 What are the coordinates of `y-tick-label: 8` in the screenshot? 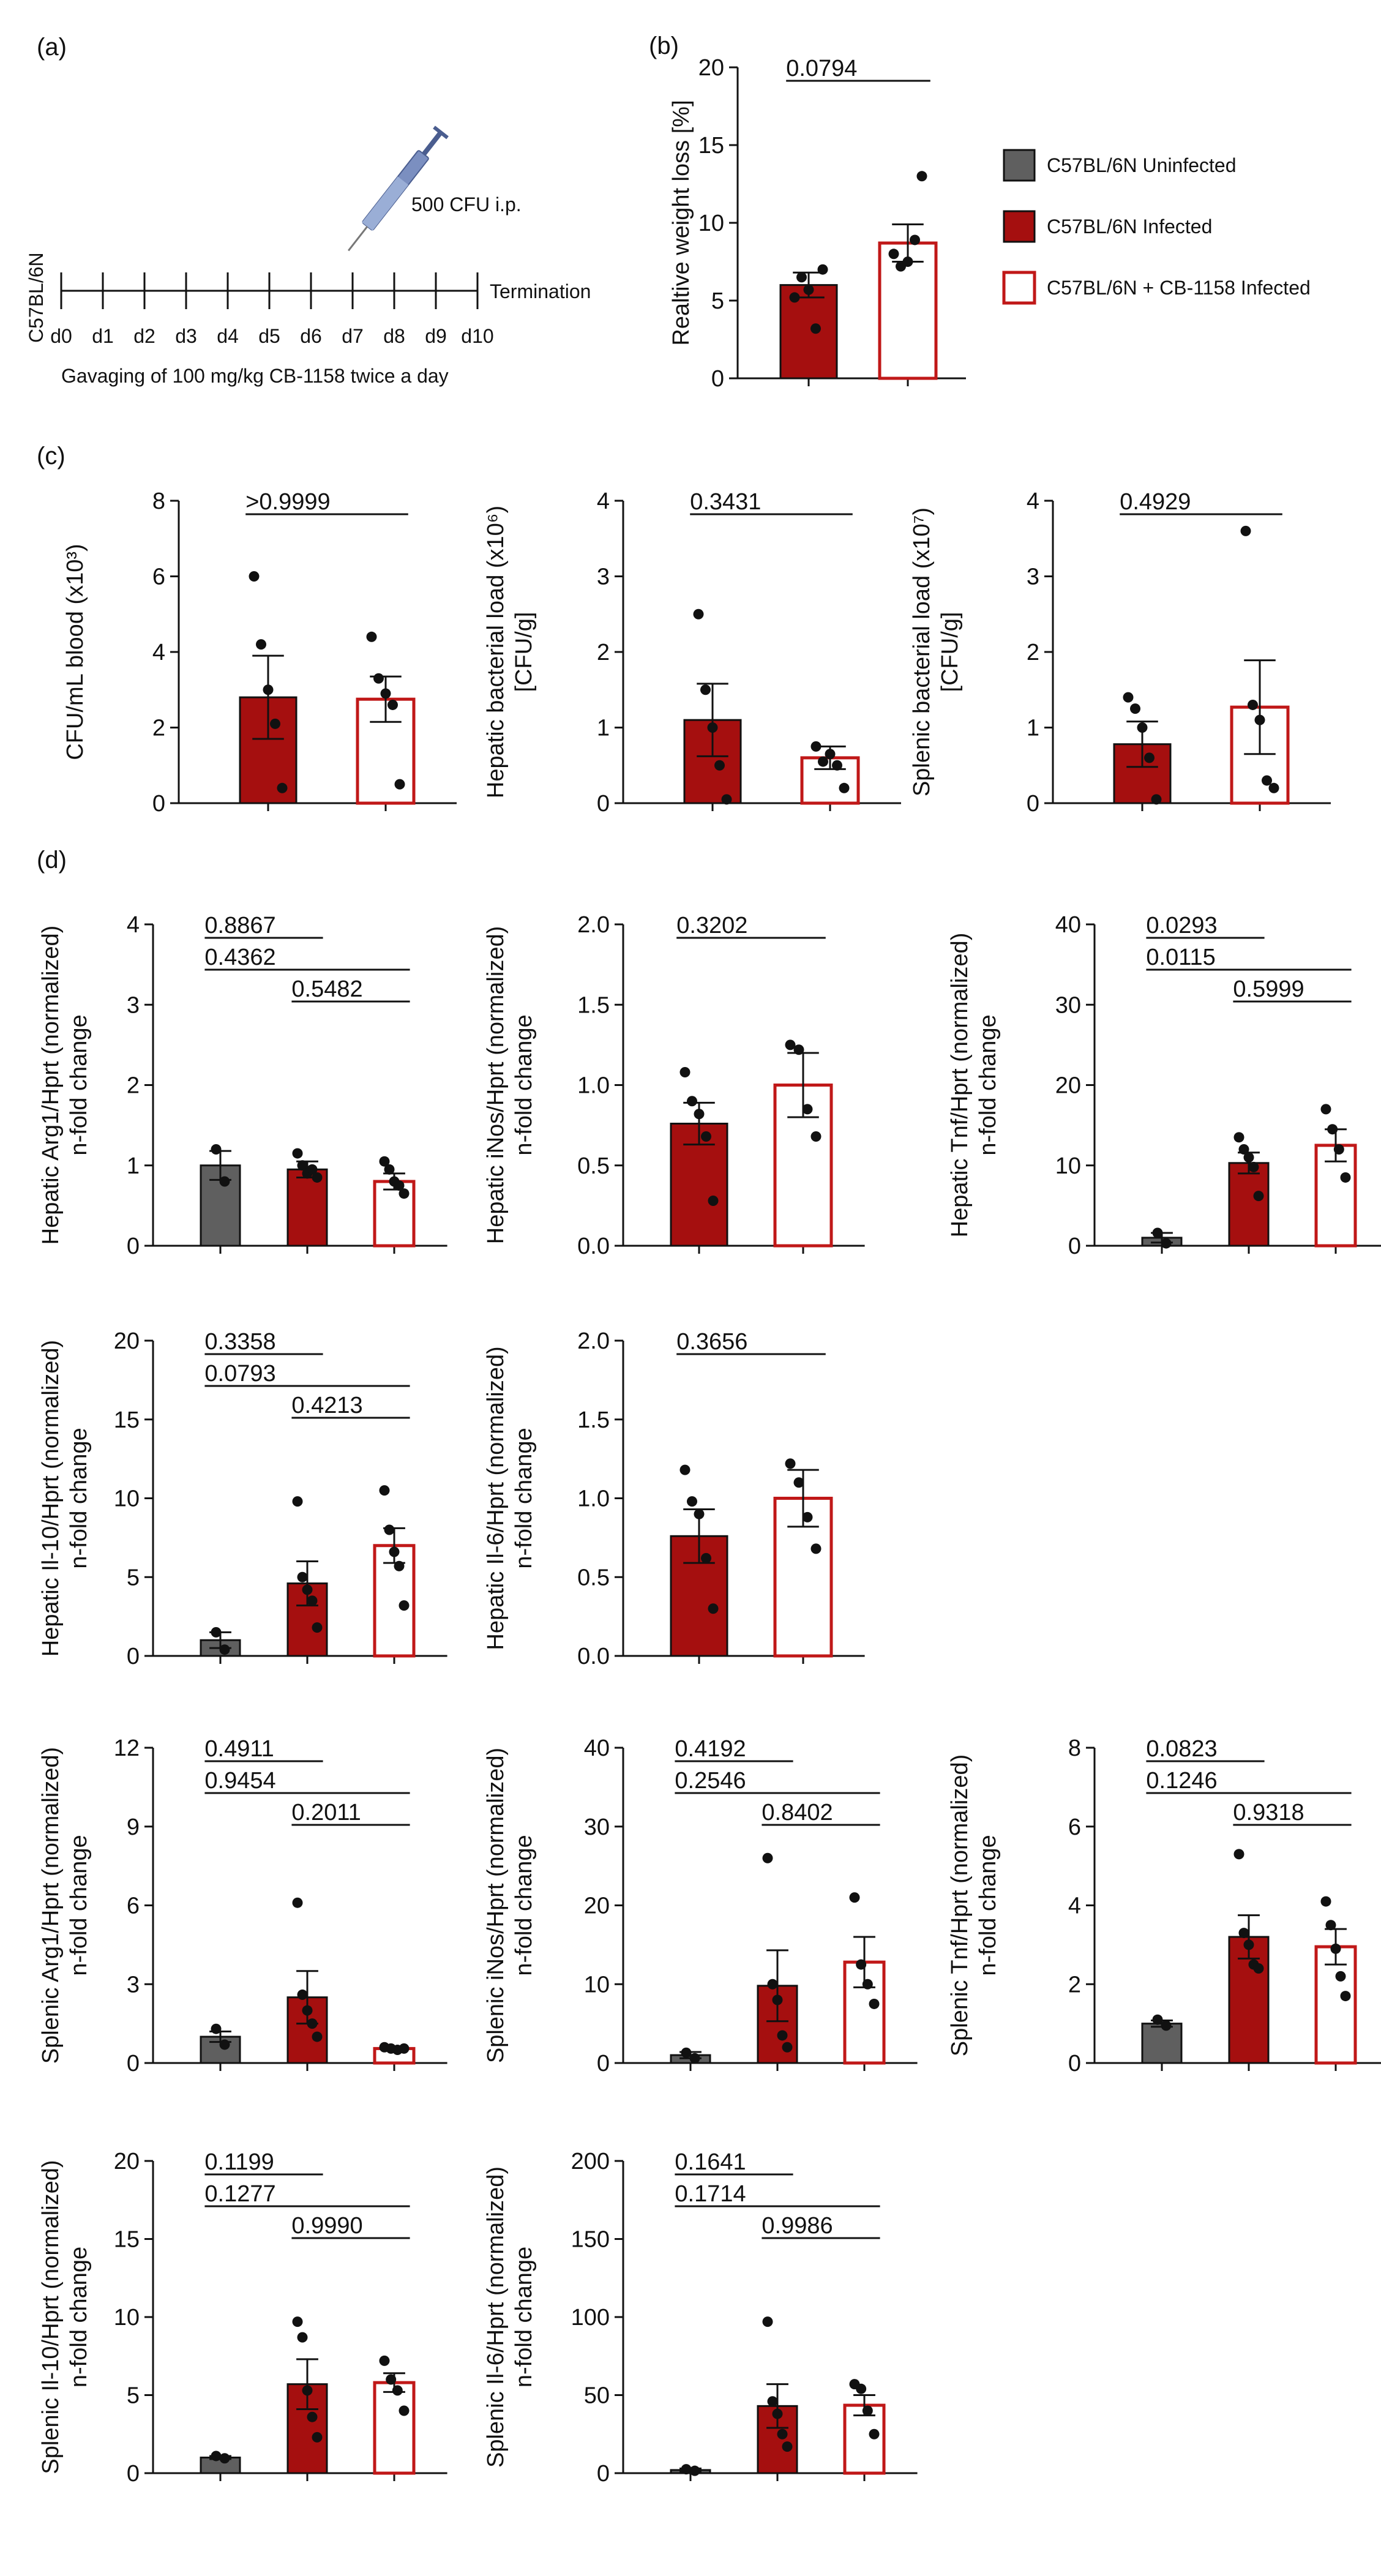 It's located at (158, 501).